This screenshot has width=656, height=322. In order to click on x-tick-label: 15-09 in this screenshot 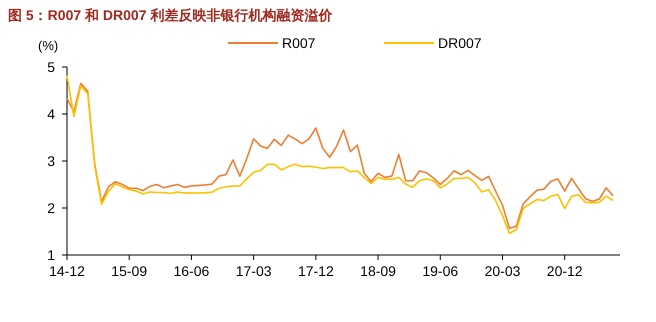, I will do `click(129, 271)`.